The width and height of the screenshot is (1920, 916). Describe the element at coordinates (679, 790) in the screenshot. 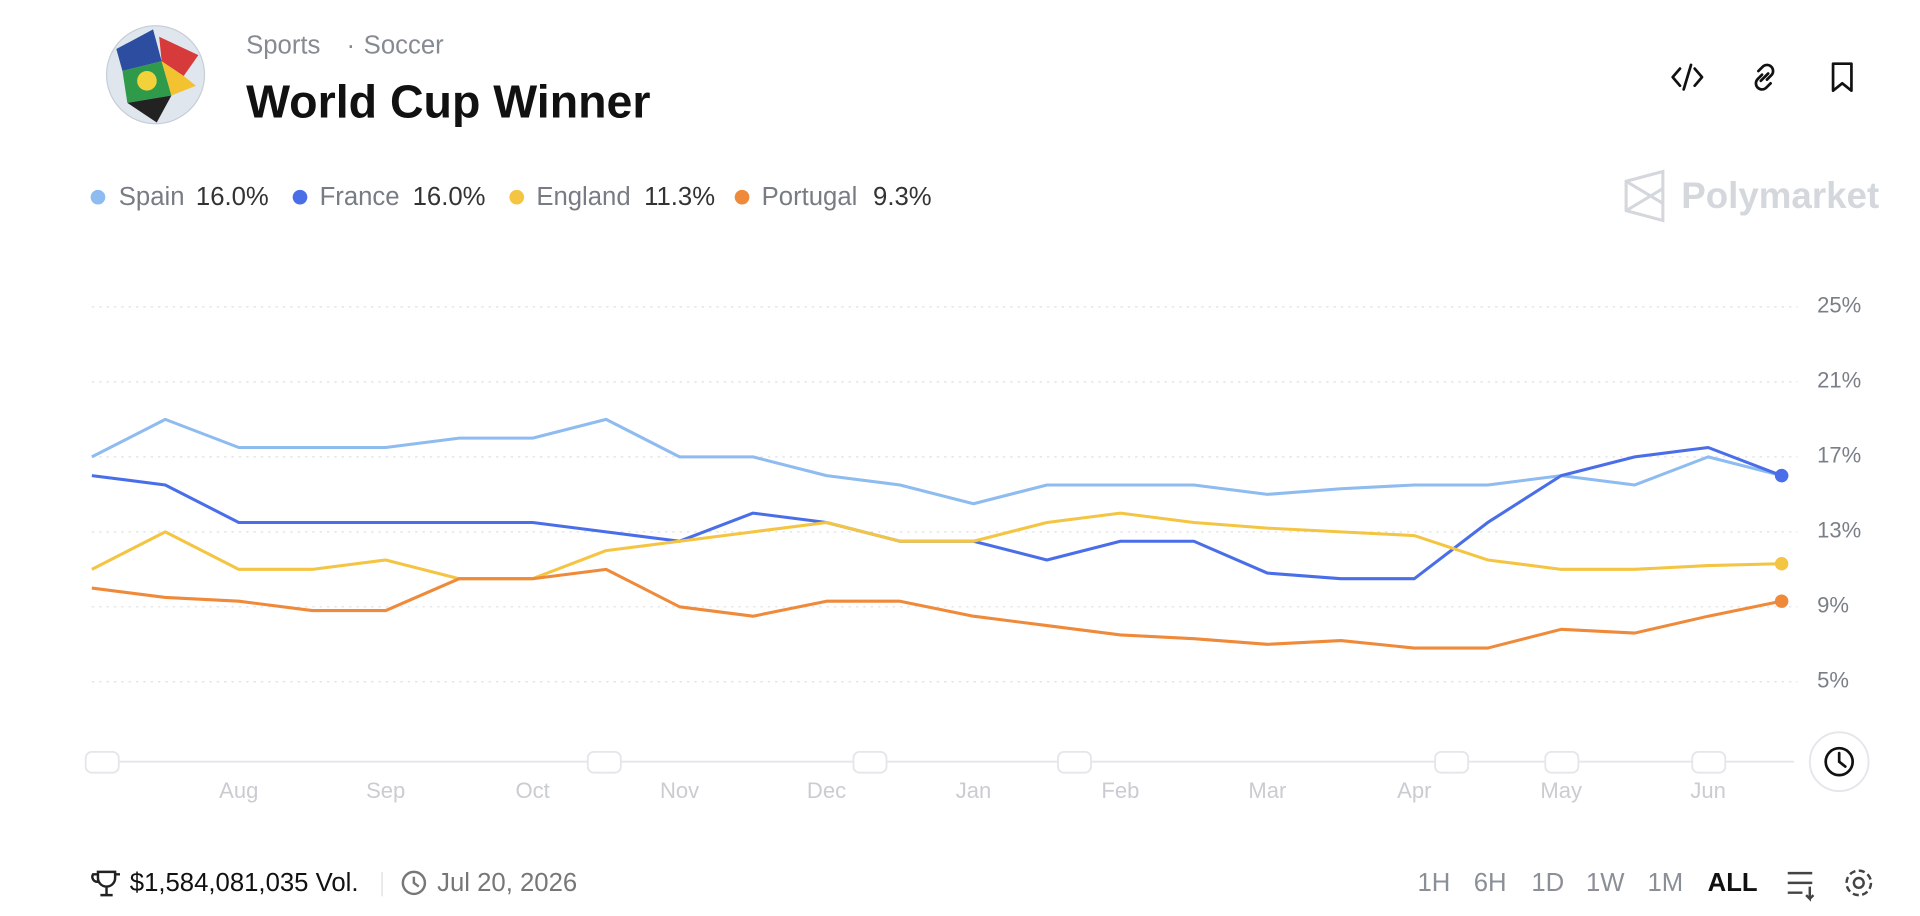

I see `x-tick-label: Nov` at that location.